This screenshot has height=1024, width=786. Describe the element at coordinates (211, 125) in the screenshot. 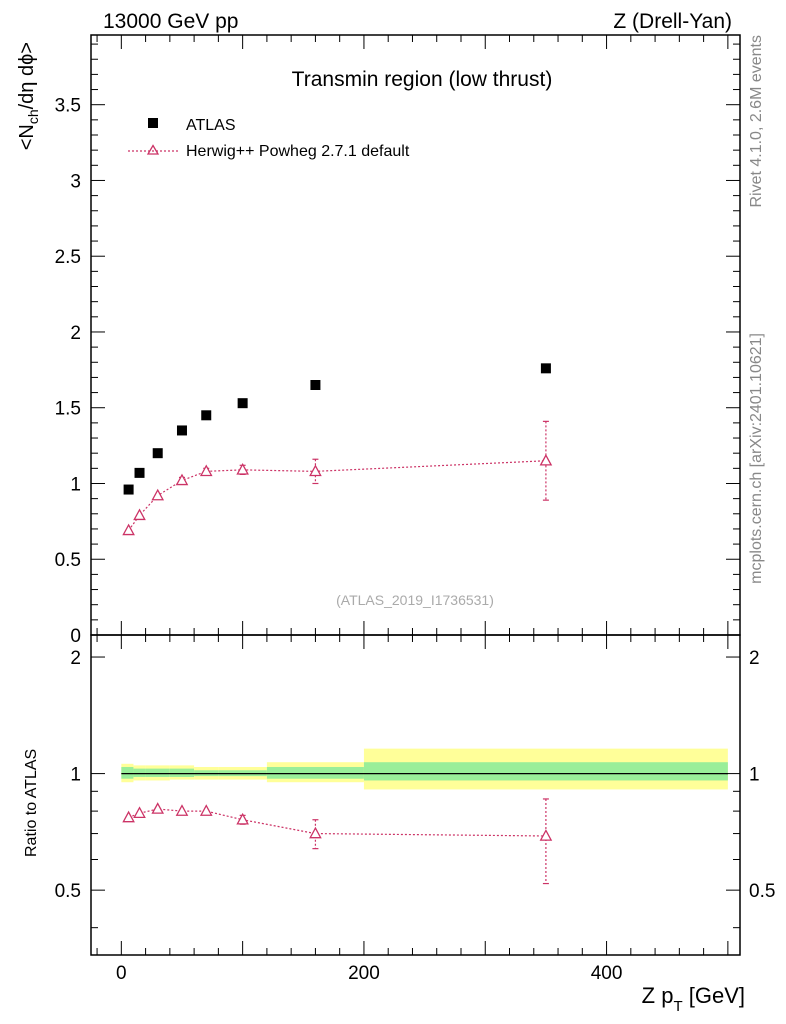

I see `legend-label-atlas: ATLAS` at that location.